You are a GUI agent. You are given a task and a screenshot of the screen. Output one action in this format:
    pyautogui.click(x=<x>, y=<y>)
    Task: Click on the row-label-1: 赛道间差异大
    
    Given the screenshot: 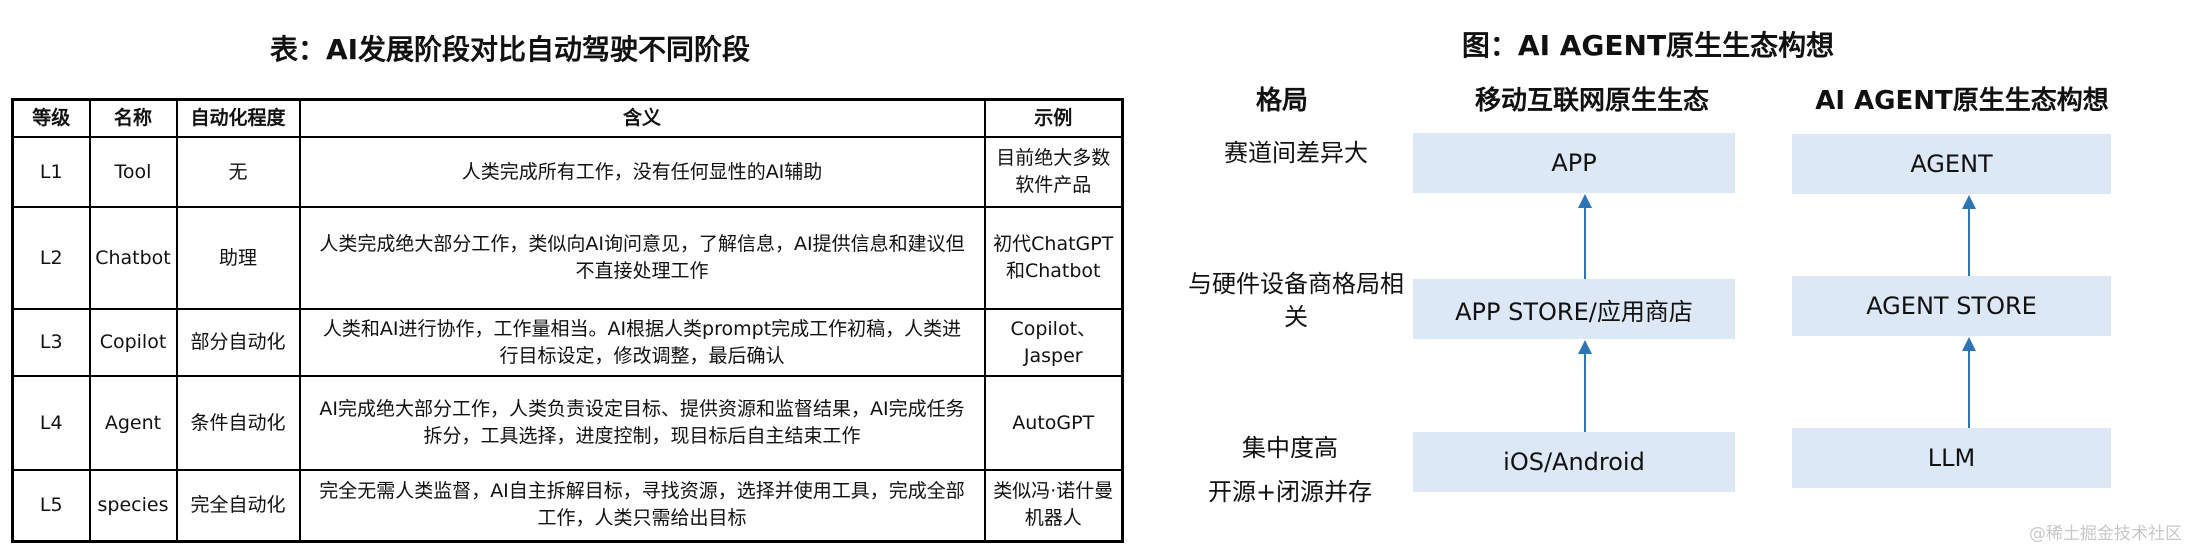 What is the action you would take?
    pyautogui.click(x=1296, y=153)
    